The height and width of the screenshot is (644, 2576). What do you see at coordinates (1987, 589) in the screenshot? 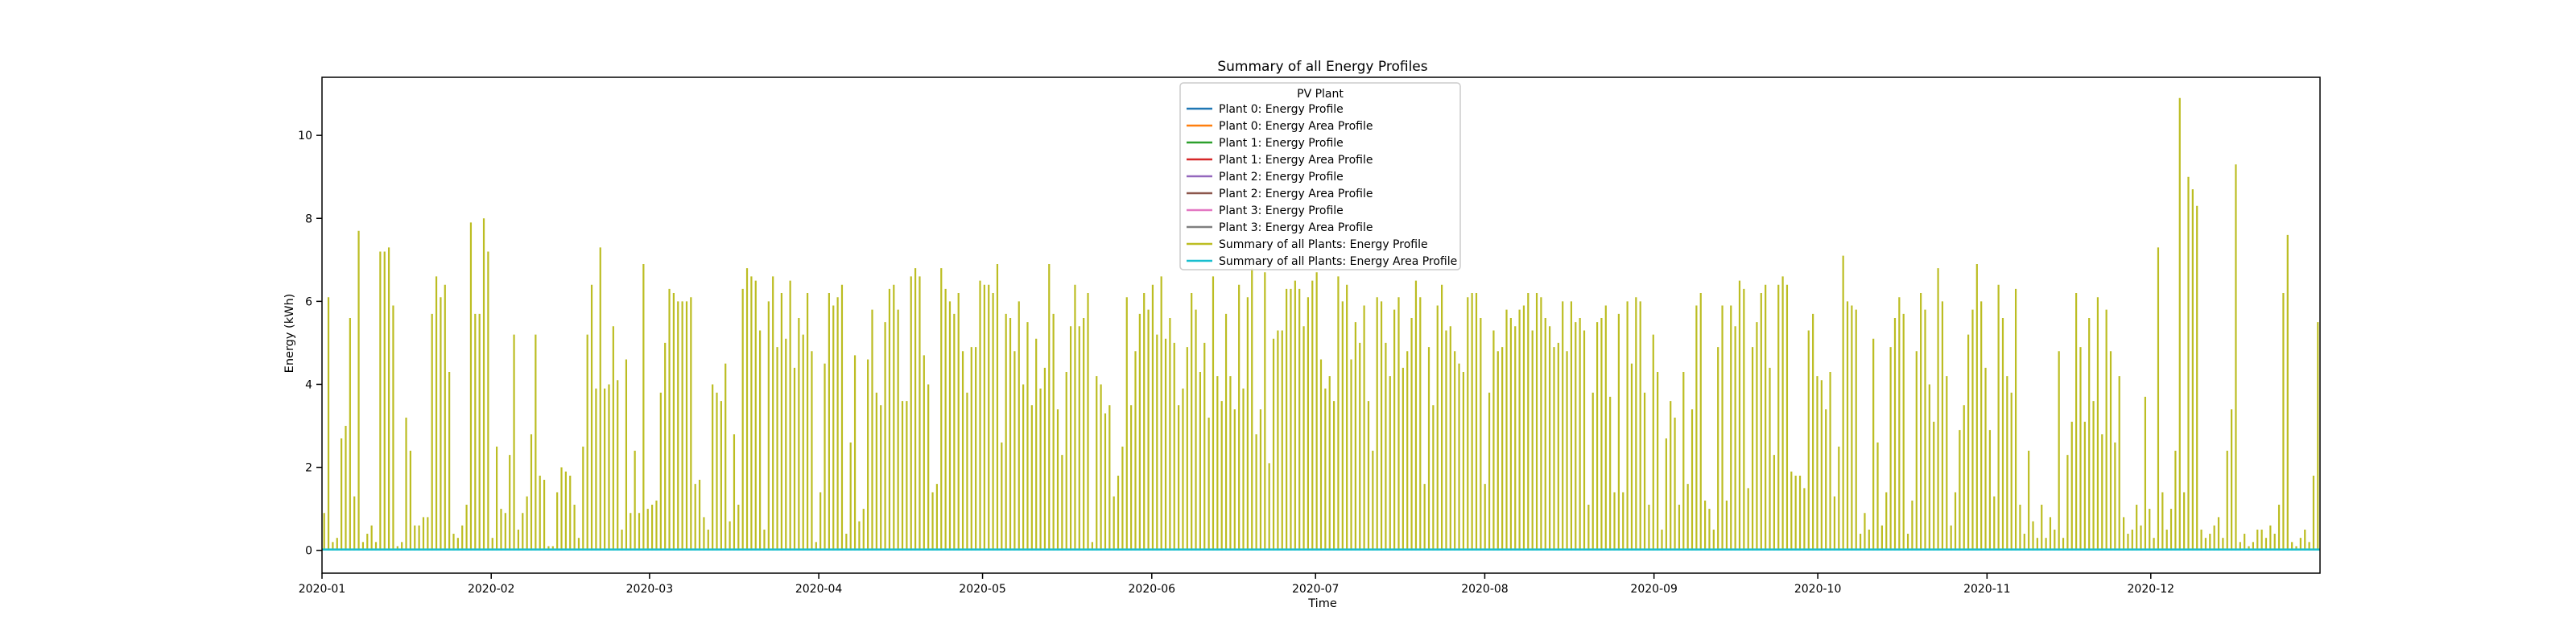
I see `x-tick-label: 2020-11` at bounding box center [1987, 589].